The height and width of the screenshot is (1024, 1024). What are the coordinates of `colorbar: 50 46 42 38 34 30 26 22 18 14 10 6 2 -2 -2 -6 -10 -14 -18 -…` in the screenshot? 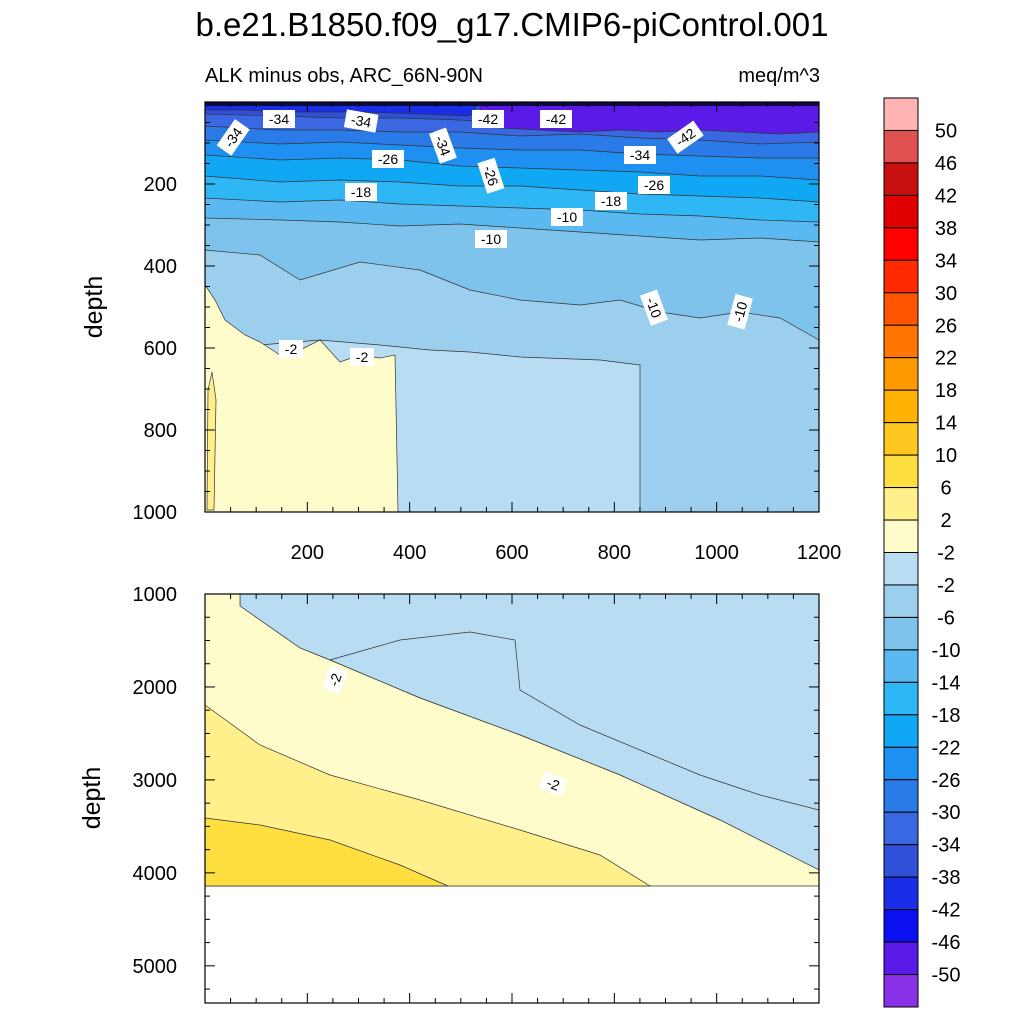 It's located at (922, 552).